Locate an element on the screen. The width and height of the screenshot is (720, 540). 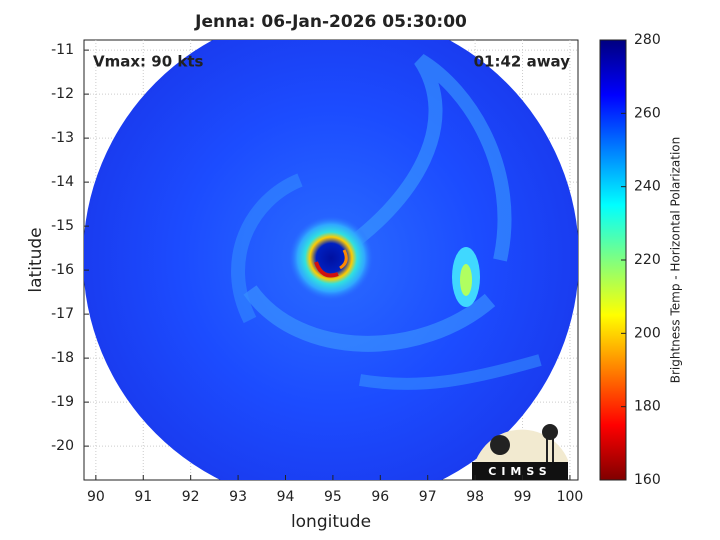
y-tick-label: -11 is located at coordinates (62, 50).